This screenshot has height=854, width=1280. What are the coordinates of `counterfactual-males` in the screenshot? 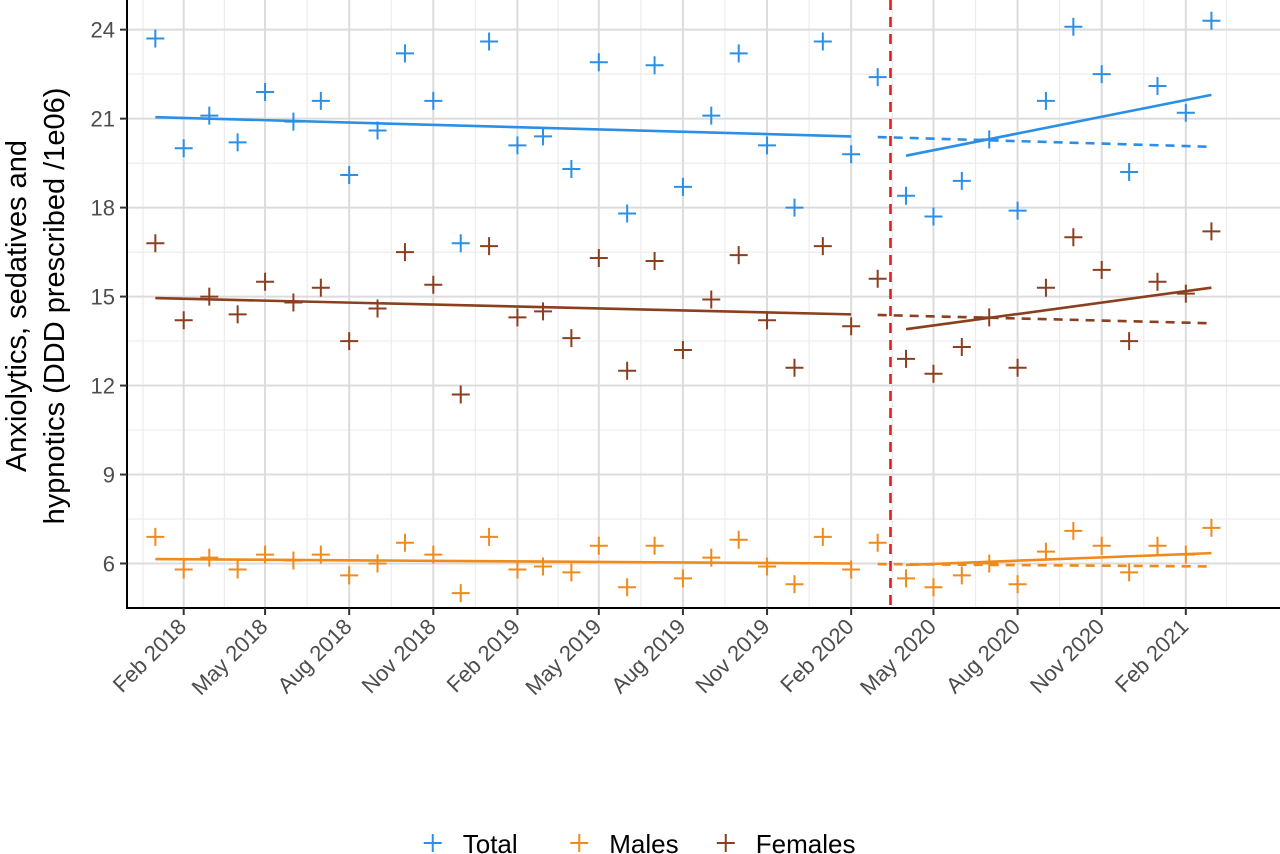 It's located at (1044, 565).